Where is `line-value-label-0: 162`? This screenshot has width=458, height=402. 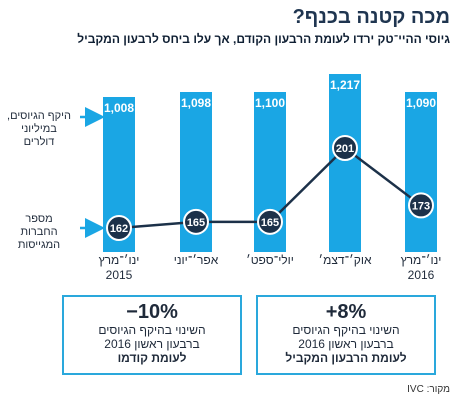 line-value-label-0: 162 is located at coordinates (119, 229).